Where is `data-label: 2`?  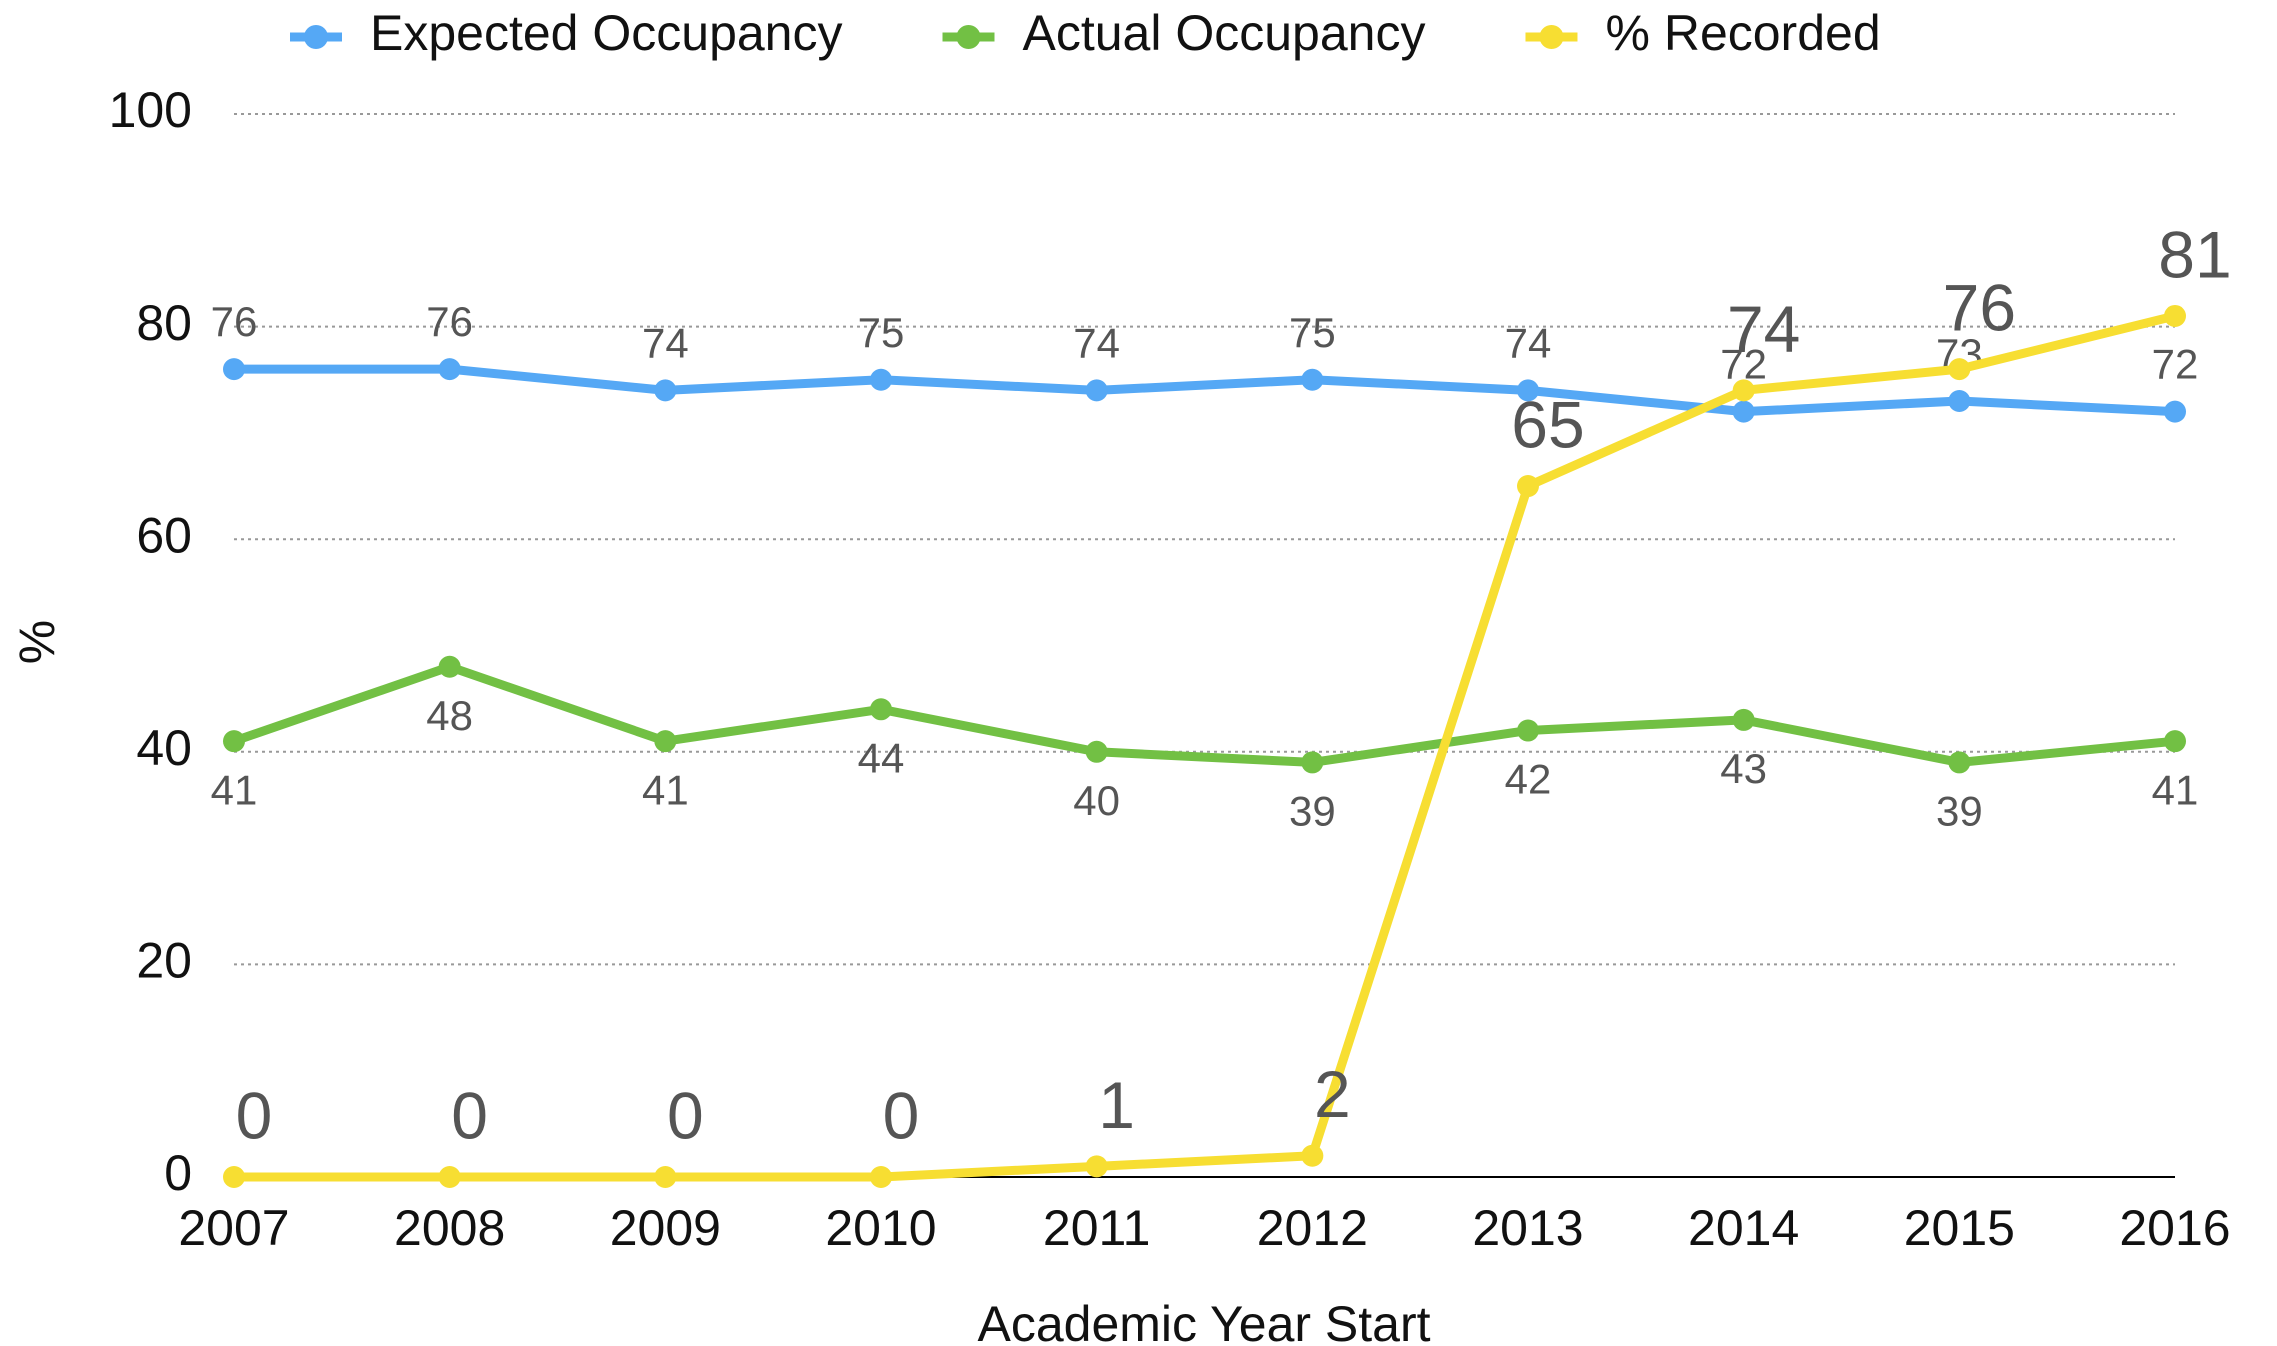
data-label: 2 is located at coordinates (1332, 1094).